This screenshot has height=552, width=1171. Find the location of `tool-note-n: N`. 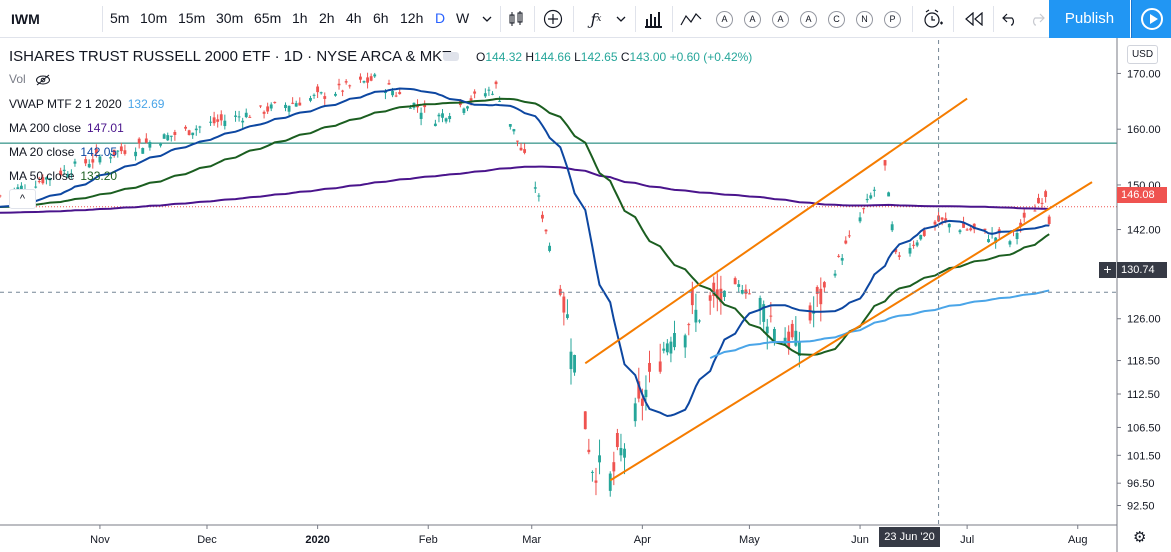

tool-note-n: N is located at coordinates (864, 19).